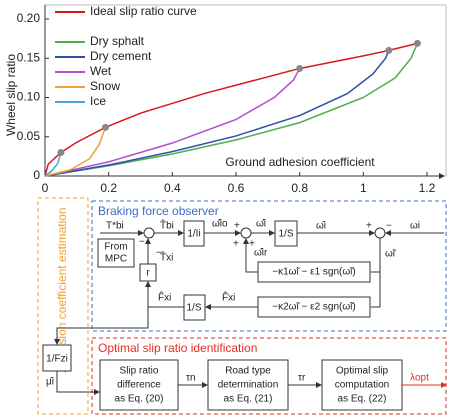 The image size is (451, 416). Describe the element at coordinates (101, 71) in the screenshot. I see `legend-label: Wet` at that location.